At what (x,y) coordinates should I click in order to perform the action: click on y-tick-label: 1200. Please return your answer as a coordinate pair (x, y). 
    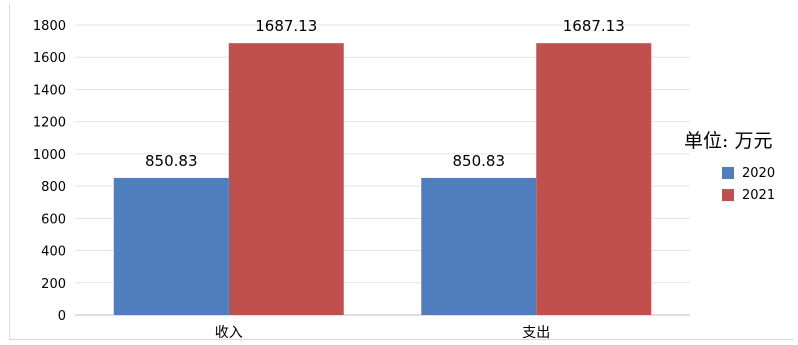
    Looking at the image, I should click on (49, 123).